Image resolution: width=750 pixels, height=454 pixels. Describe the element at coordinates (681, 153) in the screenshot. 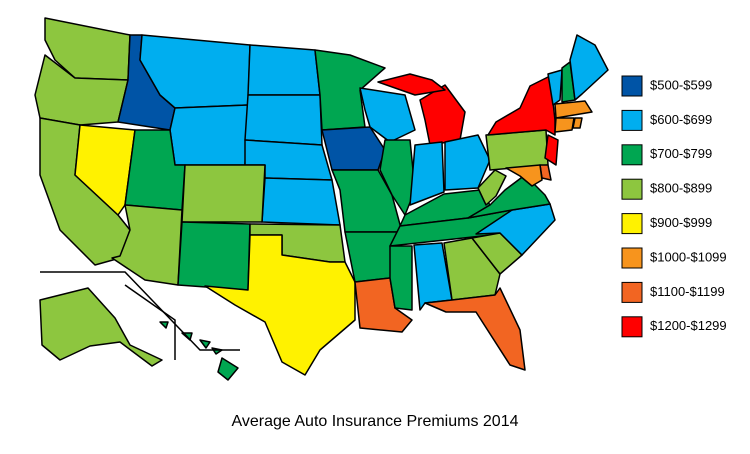

I see `legend-label: $700-$799` at that location.